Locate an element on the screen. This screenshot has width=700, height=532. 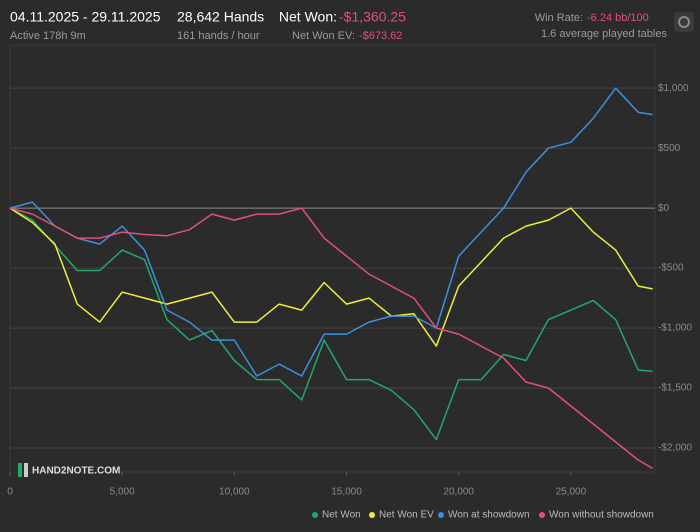
y-tick-label: -$500 is located at coordinates (671, 268).